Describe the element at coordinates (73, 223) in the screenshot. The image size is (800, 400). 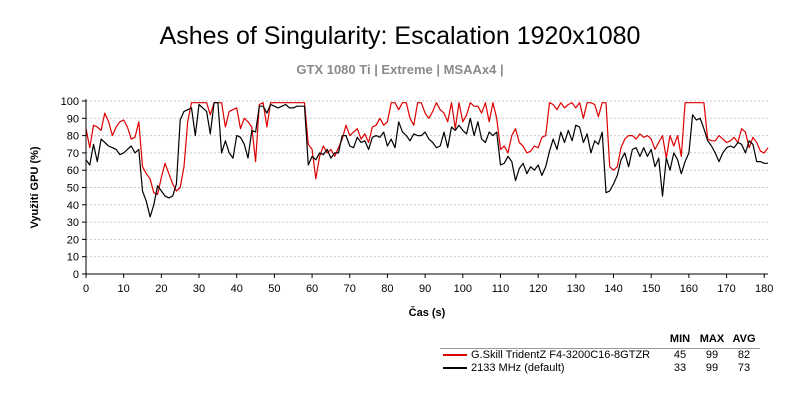
I see `y-tick-label: 30` at that location.